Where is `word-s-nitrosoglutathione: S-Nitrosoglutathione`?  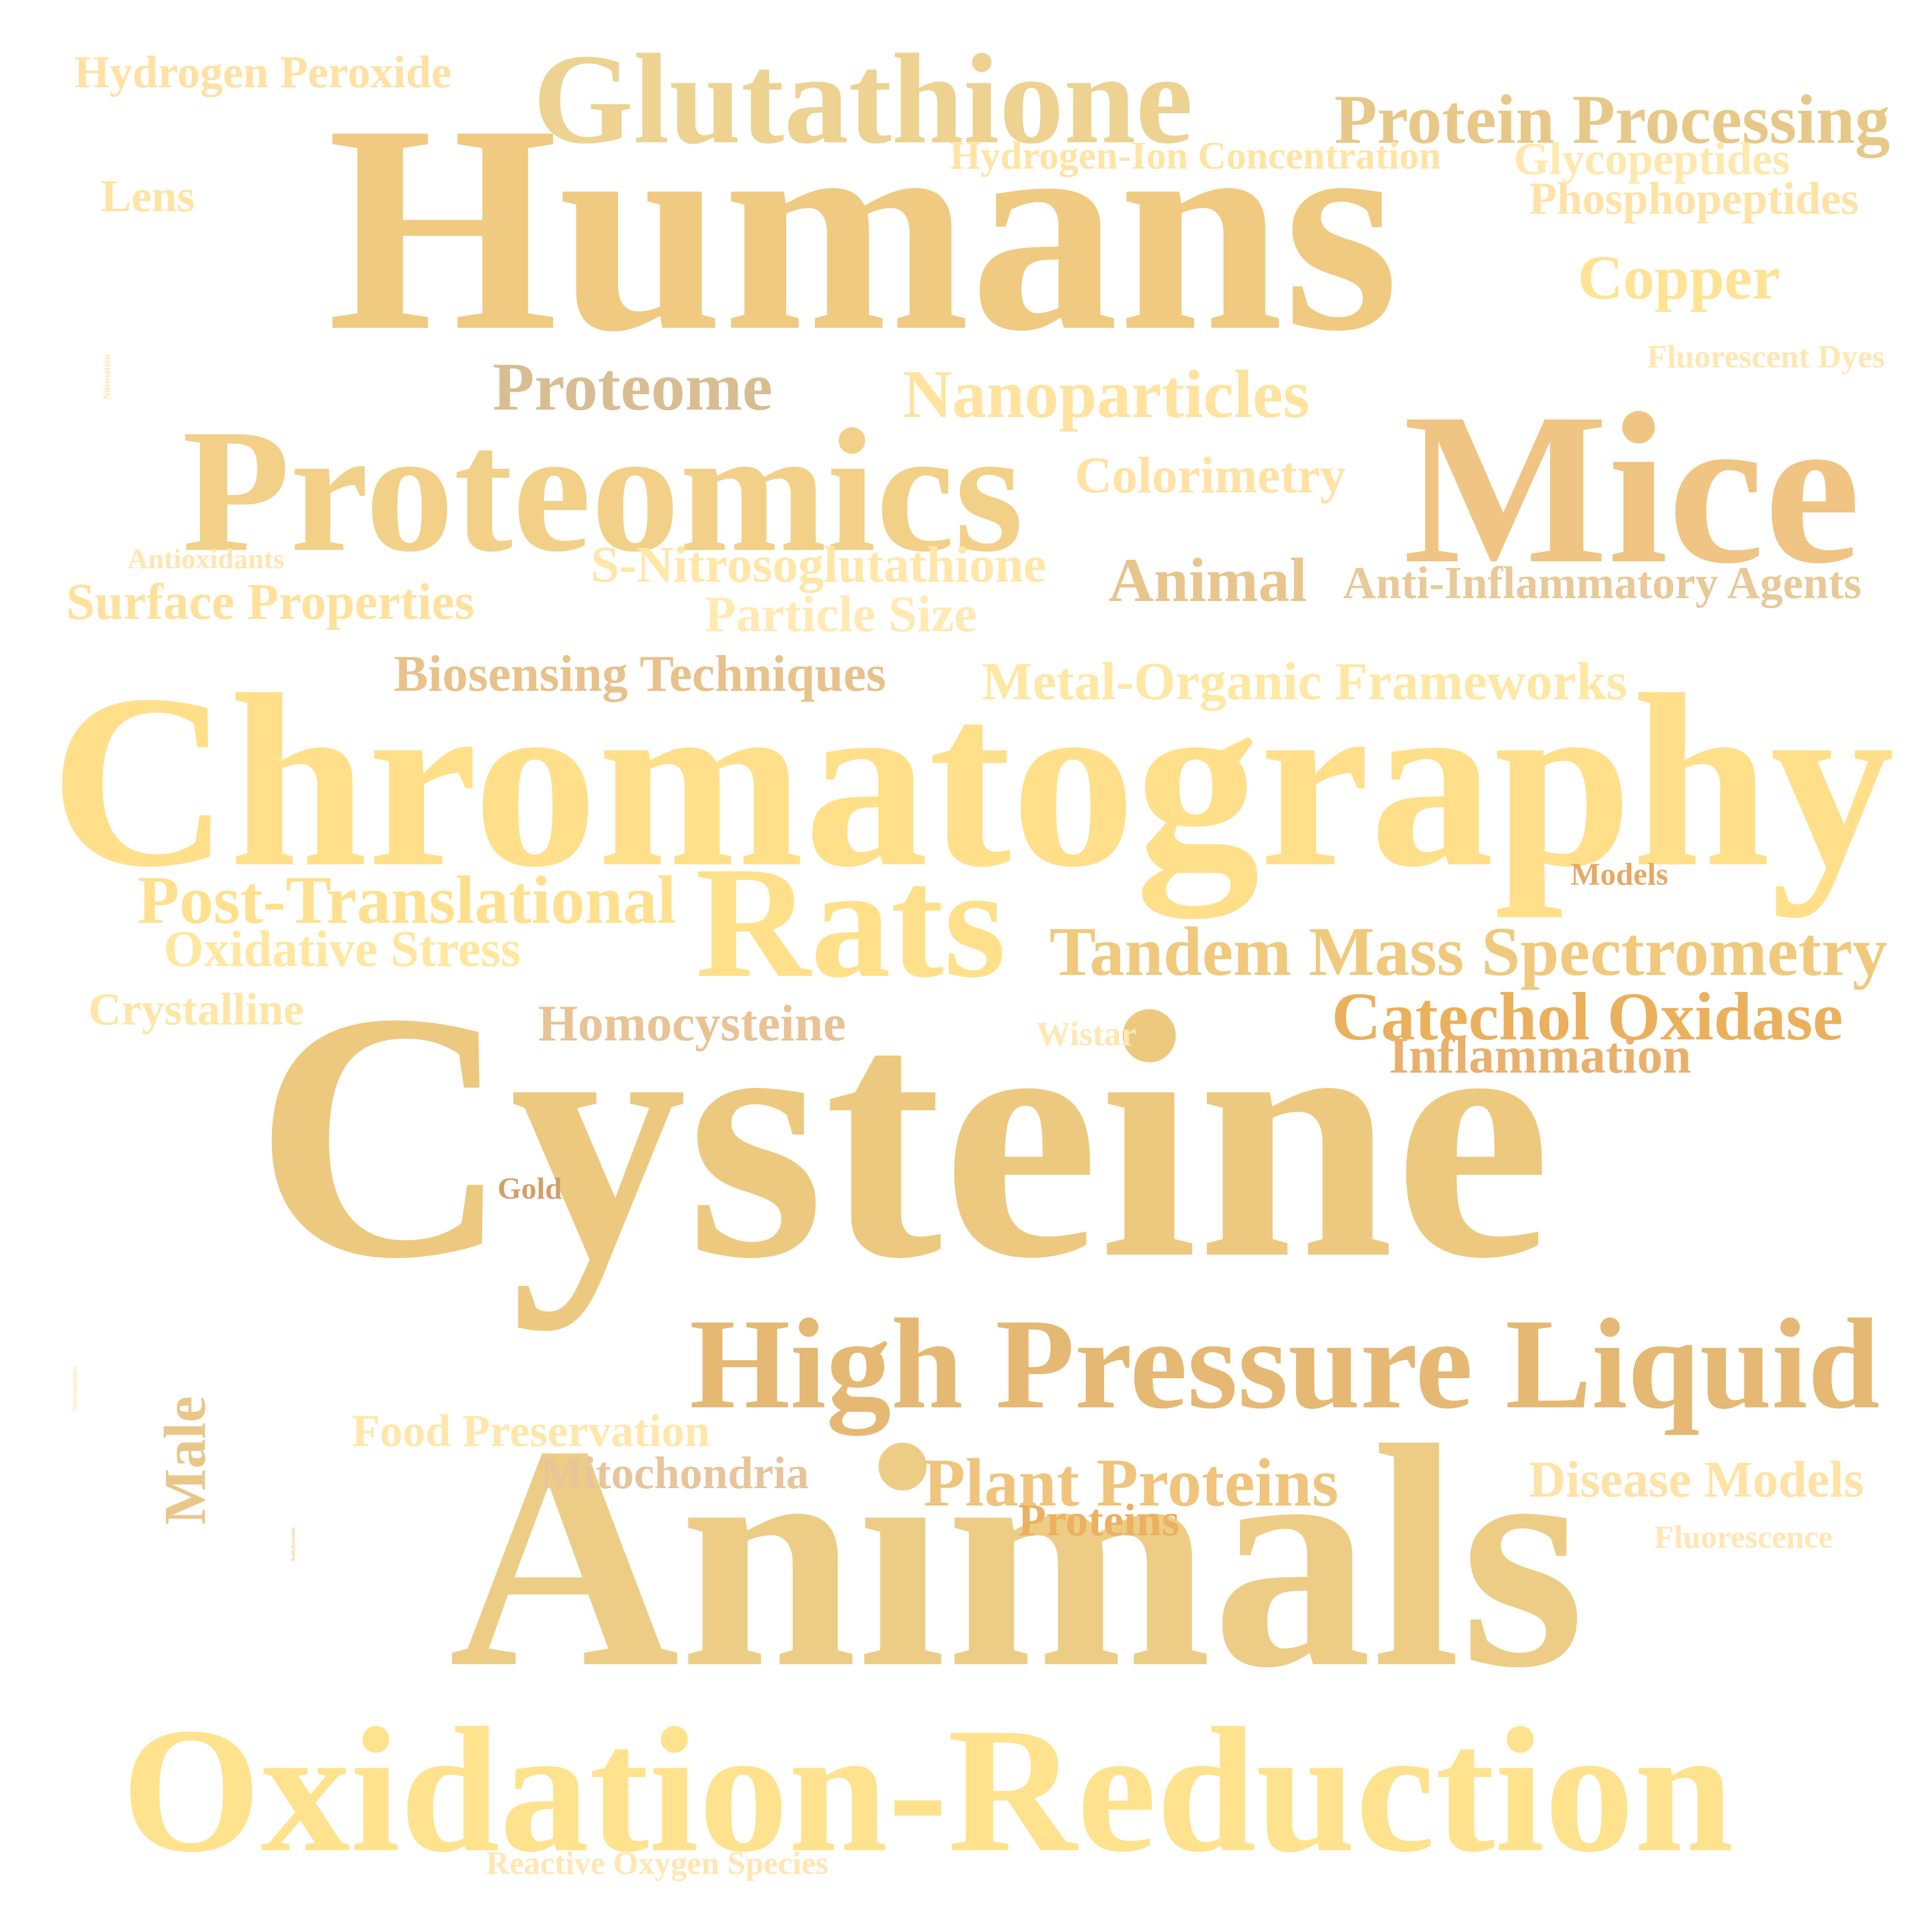
word-s-nitrosoglutathione: S-Nitrosoglutathione is located at coordinates (819, 565).